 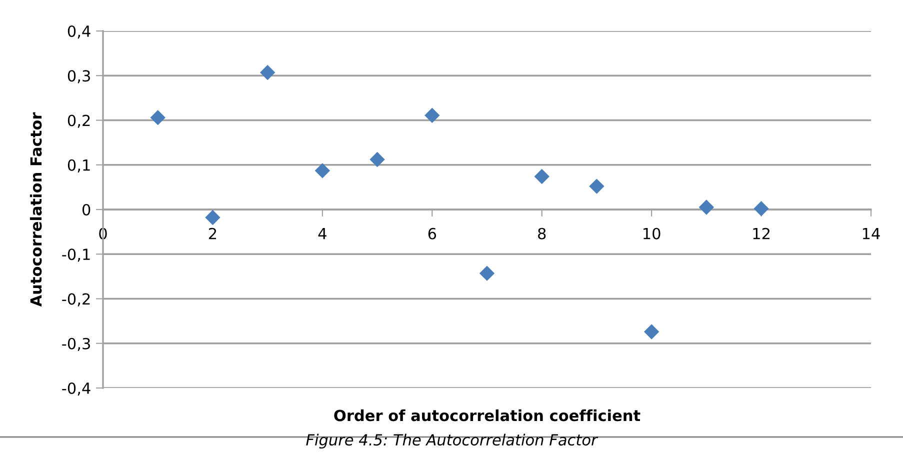 I want to click on y-tick-label: 0,1, so click(x=79, y=165).